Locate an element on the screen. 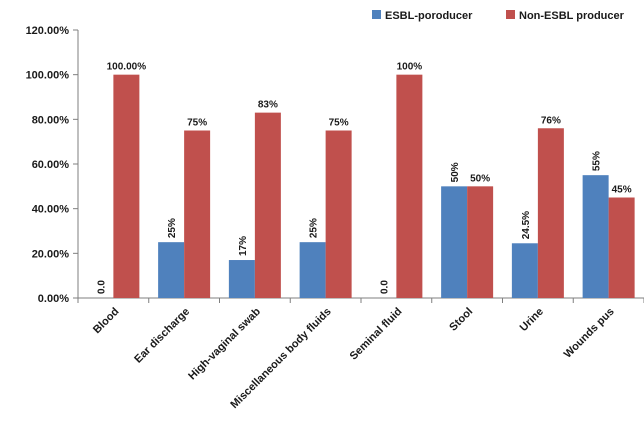  y-tick-label: 100.00% is located at coordinates (48, 76).